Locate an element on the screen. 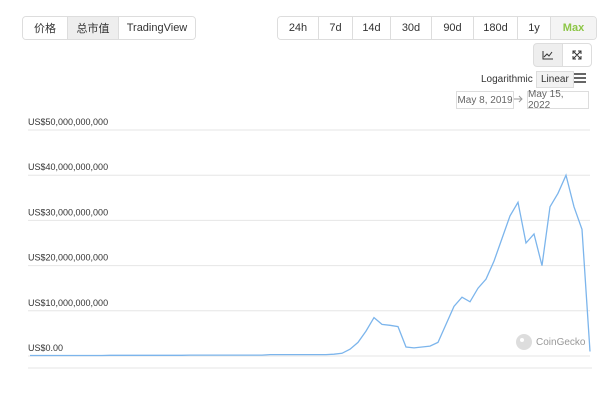 The image size is (600, 412). view-toggle: 价格 总市值 TradingView is located at coordinates (109, 28).